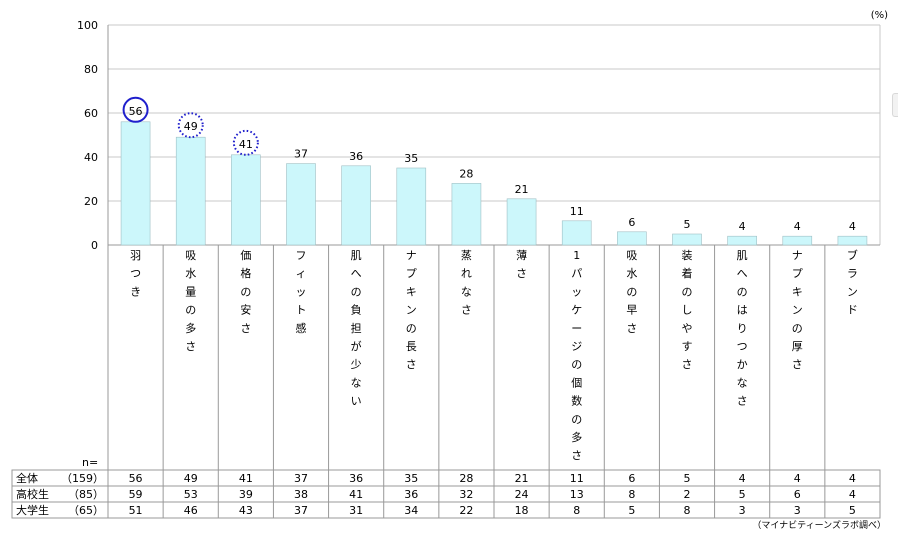  Describe the element at coordinates (356, 156) in the screenshot. I see `data-label: 36` at that location.